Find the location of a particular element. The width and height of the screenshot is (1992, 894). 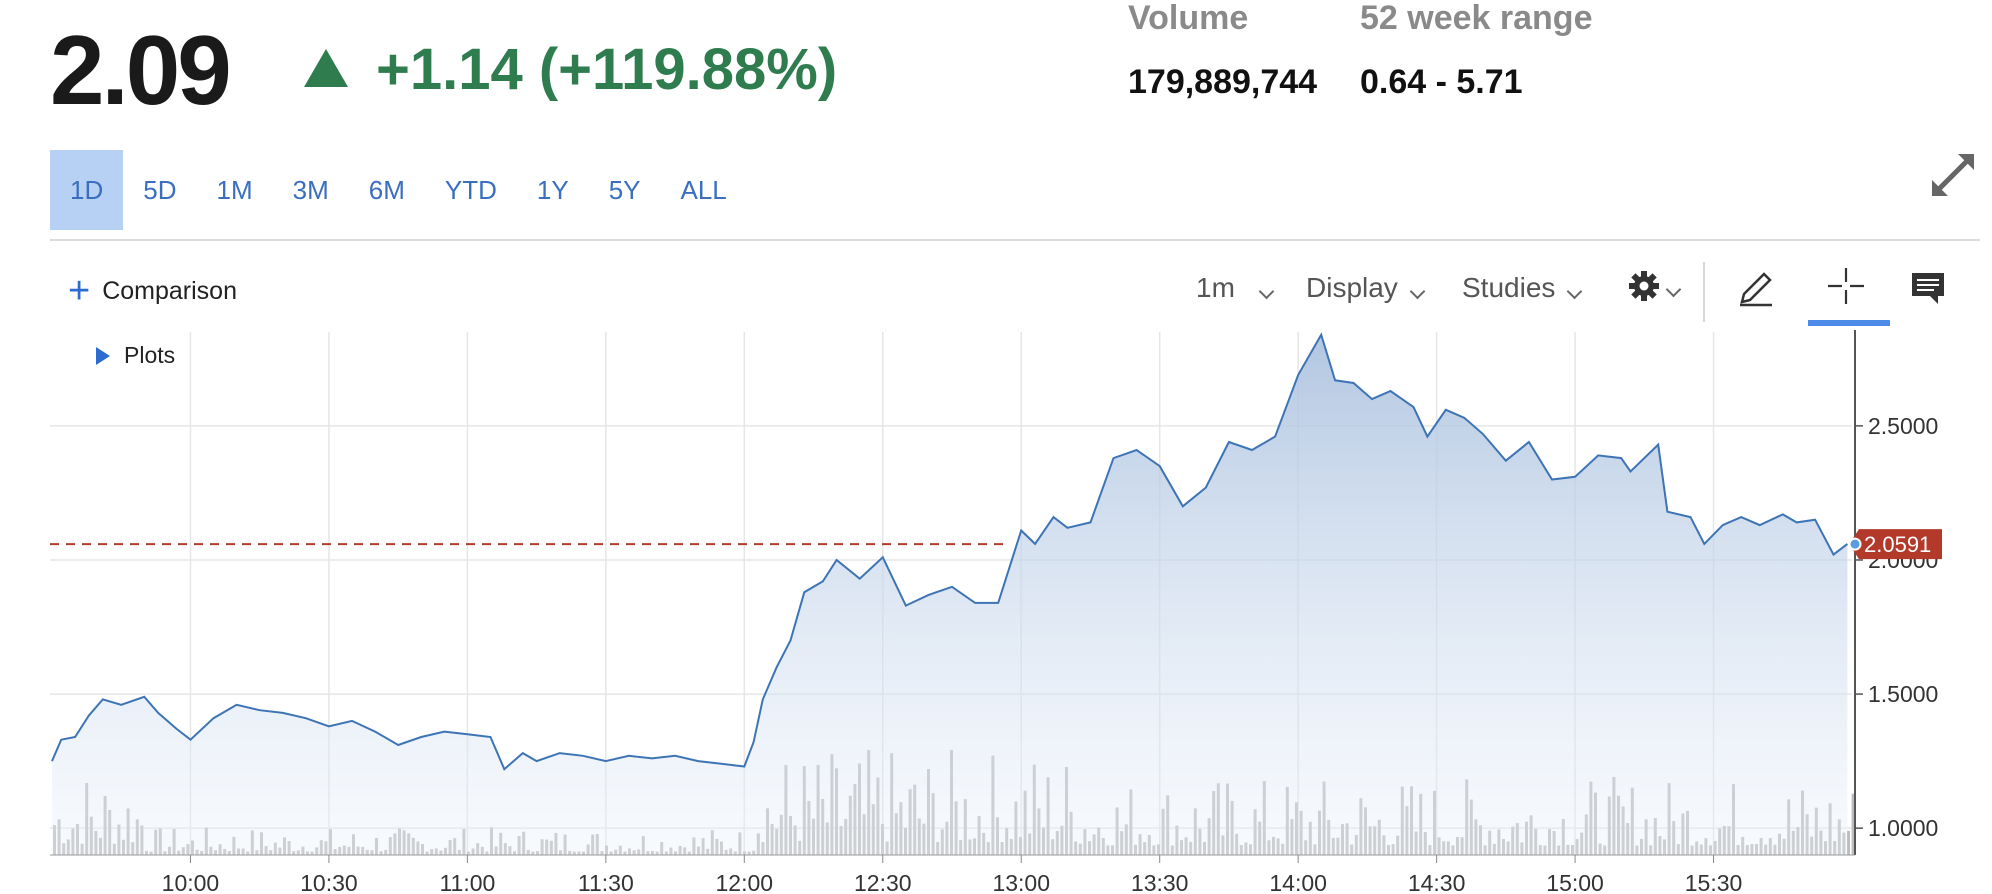

volume-label: Volume is located at coordinates (1188, 18).